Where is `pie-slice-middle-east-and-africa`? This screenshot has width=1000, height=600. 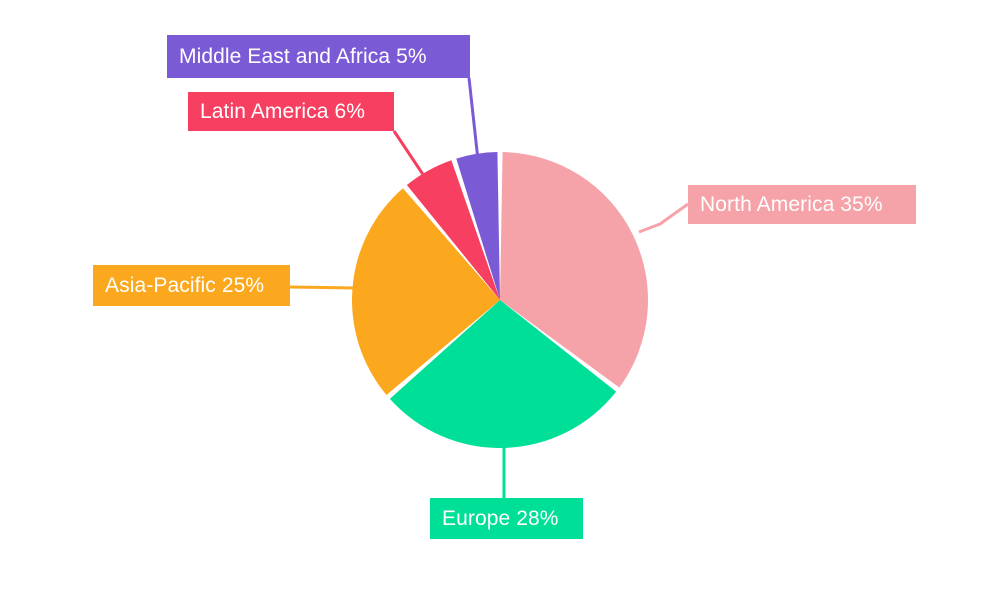
pie-slice-middle-east-and-africa is located at coordinates (478, 226).